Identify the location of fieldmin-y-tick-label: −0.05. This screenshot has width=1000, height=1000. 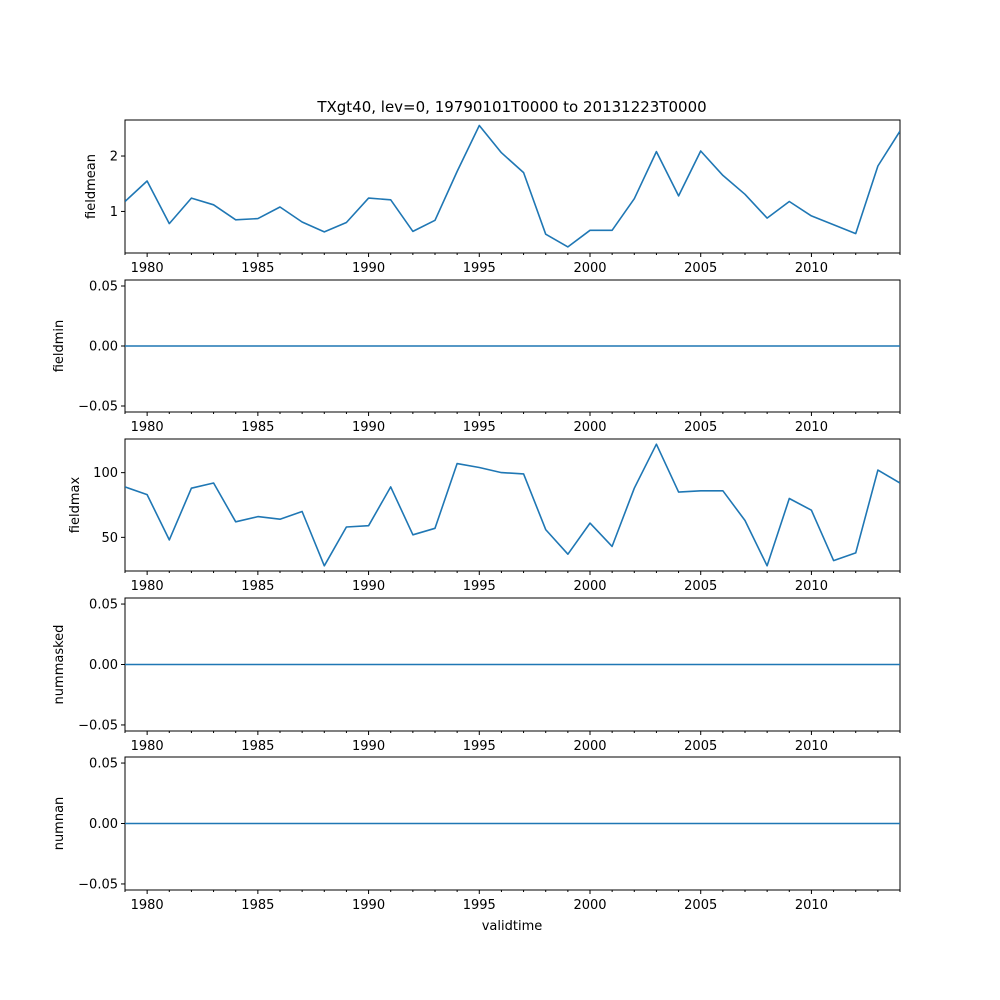
(98, 407).